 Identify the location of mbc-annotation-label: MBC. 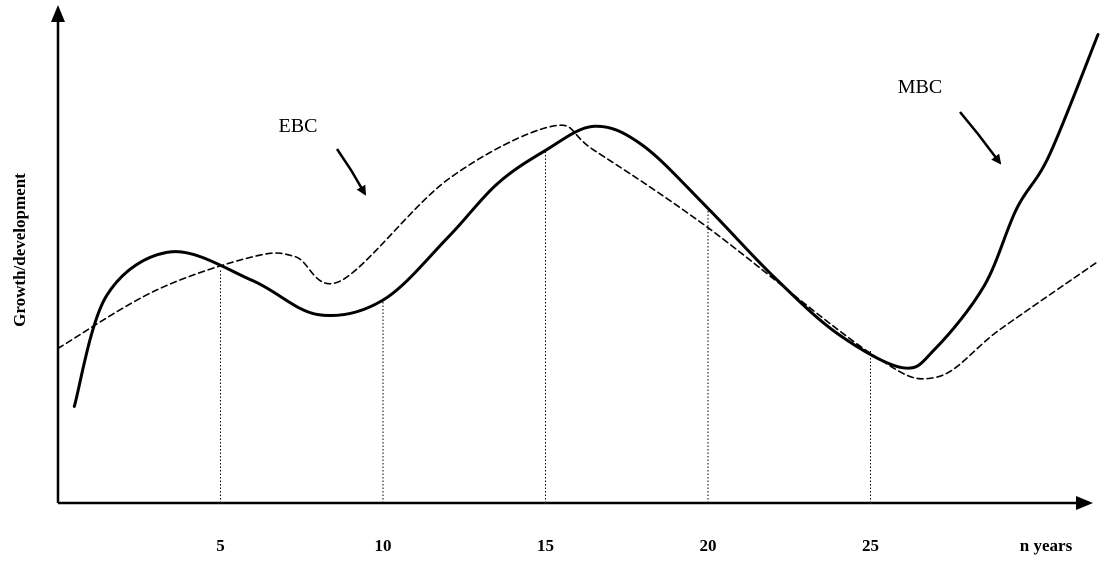
(920, 87).